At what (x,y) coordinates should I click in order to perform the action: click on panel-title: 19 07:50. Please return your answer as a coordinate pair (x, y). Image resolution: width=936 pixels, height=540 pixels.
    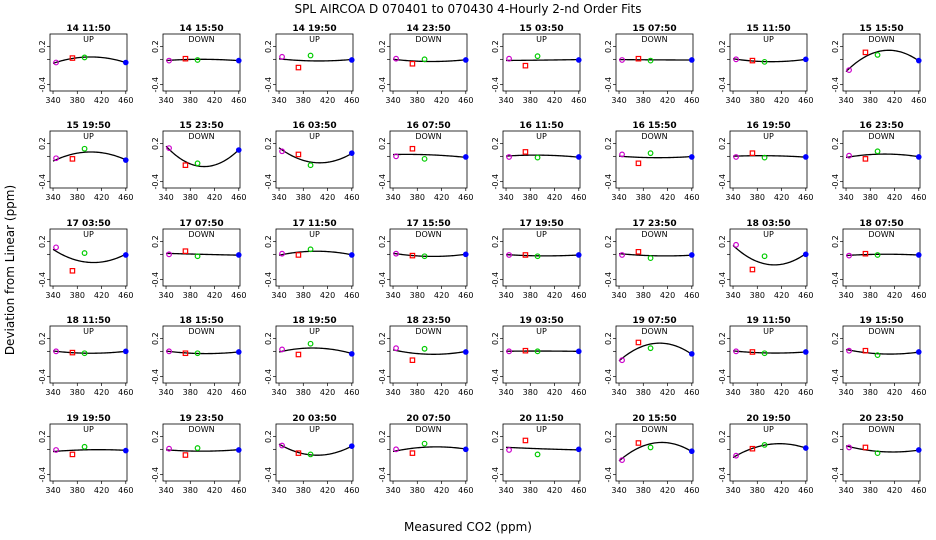
    Looking at the image, I should click on (654, 321).